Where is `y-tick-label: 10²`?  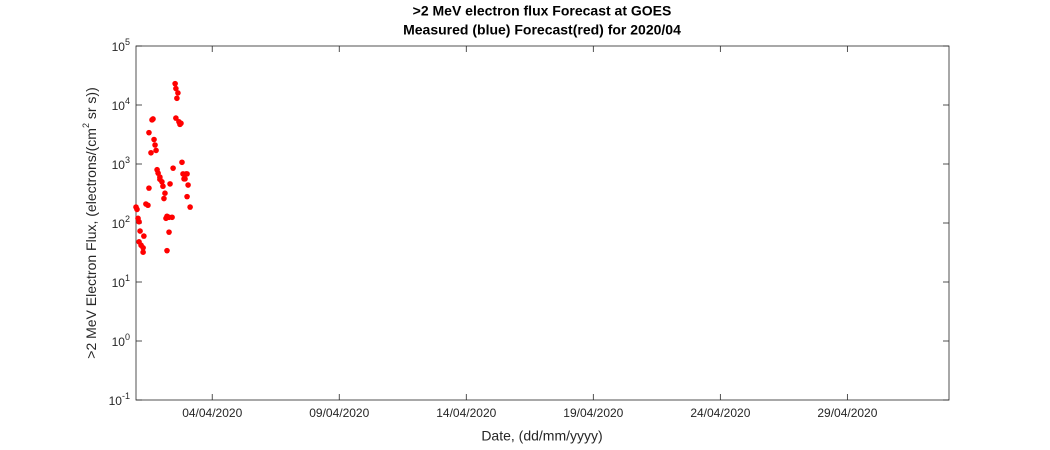
y-tick-label: 10² is located at coordinates (121, 222).